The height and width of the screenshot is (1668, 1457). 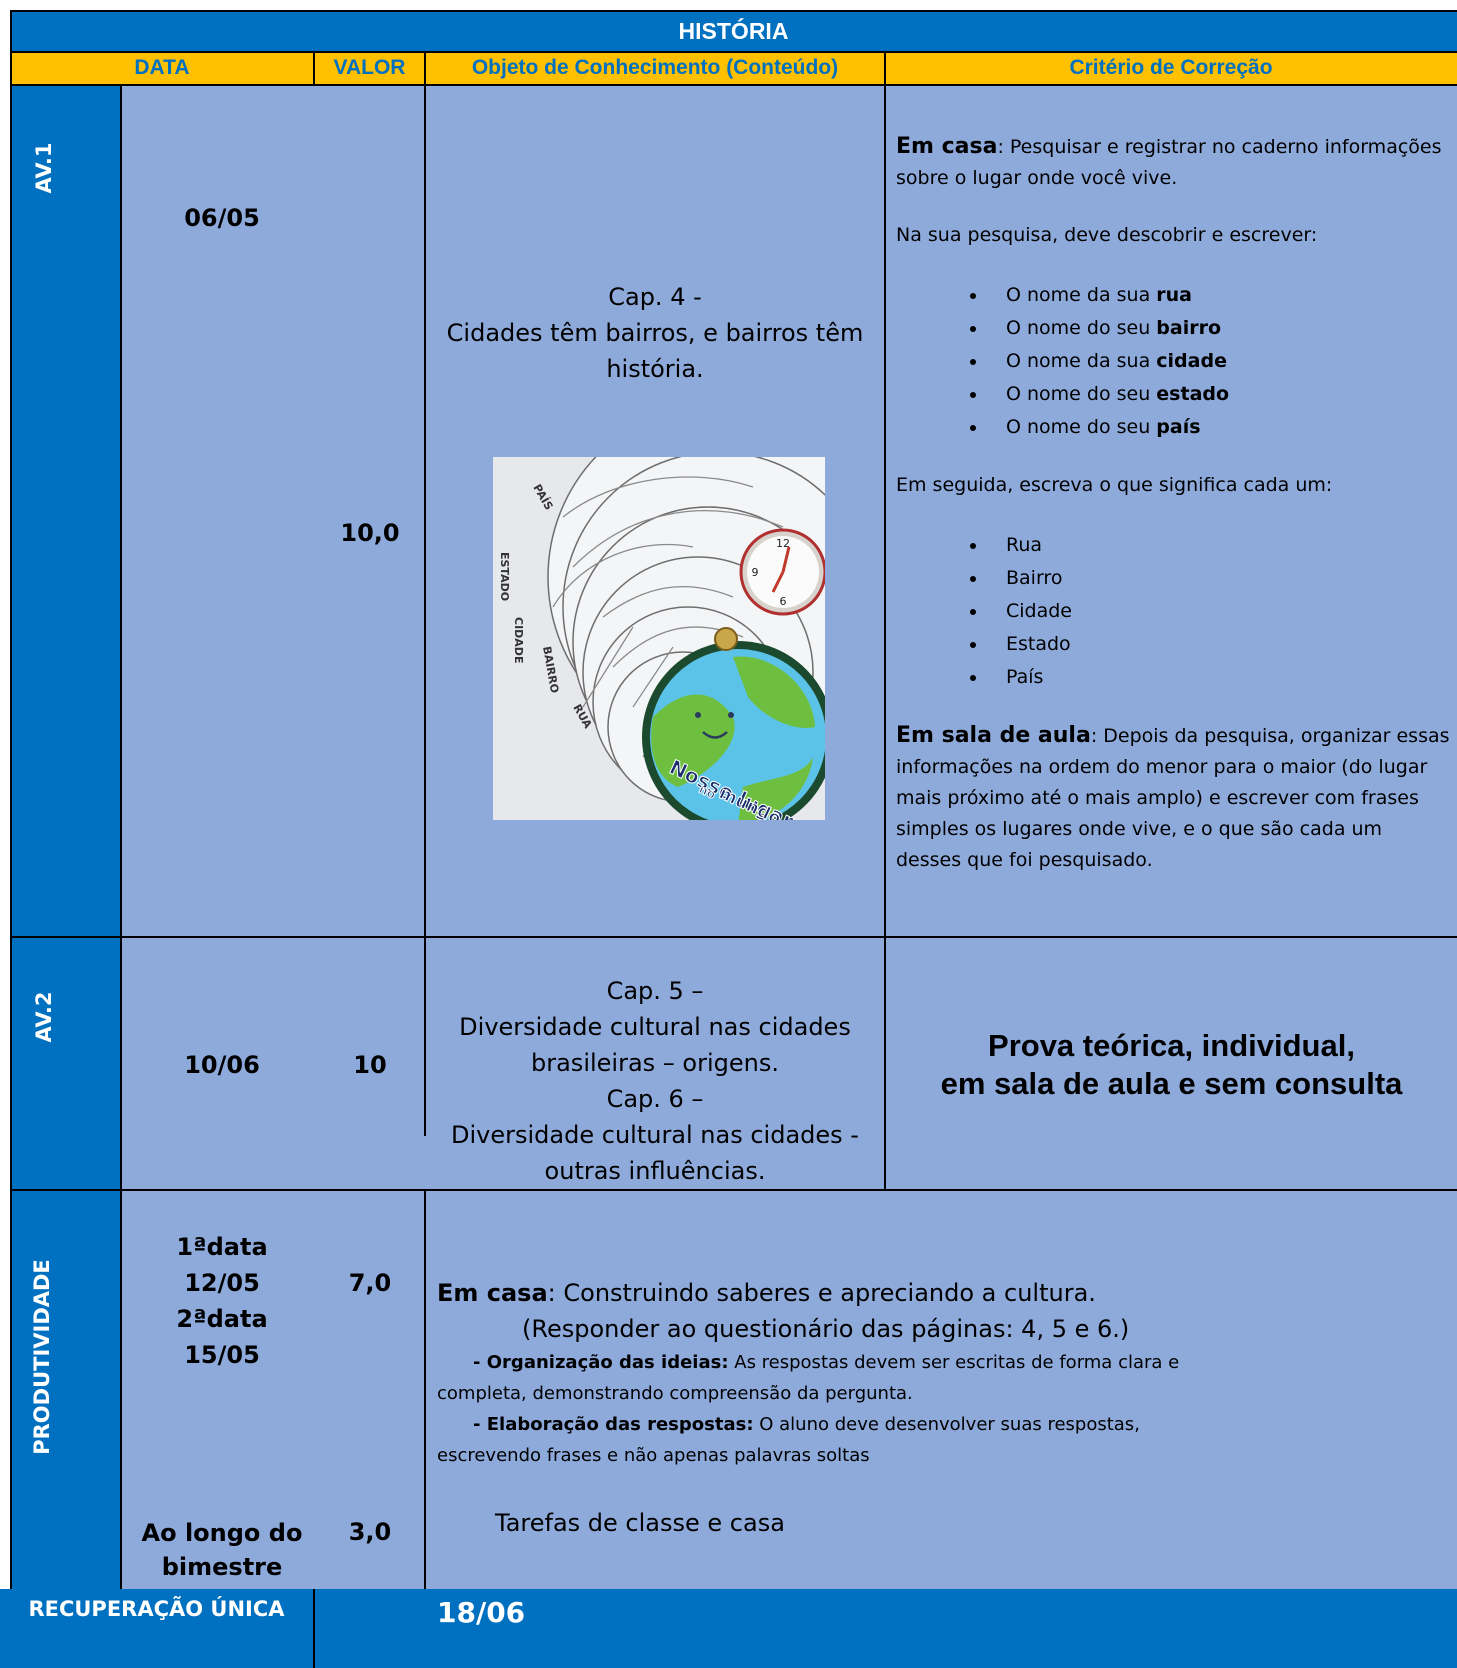 What do you see at coordinates (655, 1099) in the screenshot?
I see `content-line: Cap. 6 –` at bounding box center [655, 1099].